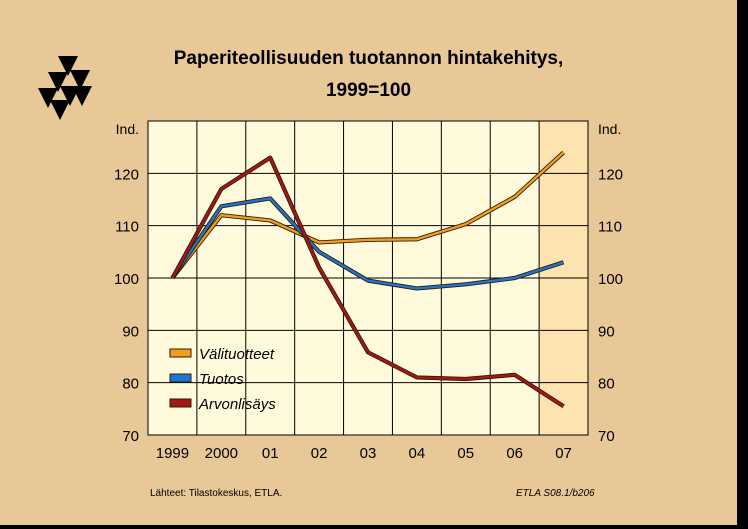 The width and height of the screenshot is (748, 529). What do you see at coordinates (172, 453) in the screenshot?
I see `x-tick-label: 1999` at bounding box center [172, 453].